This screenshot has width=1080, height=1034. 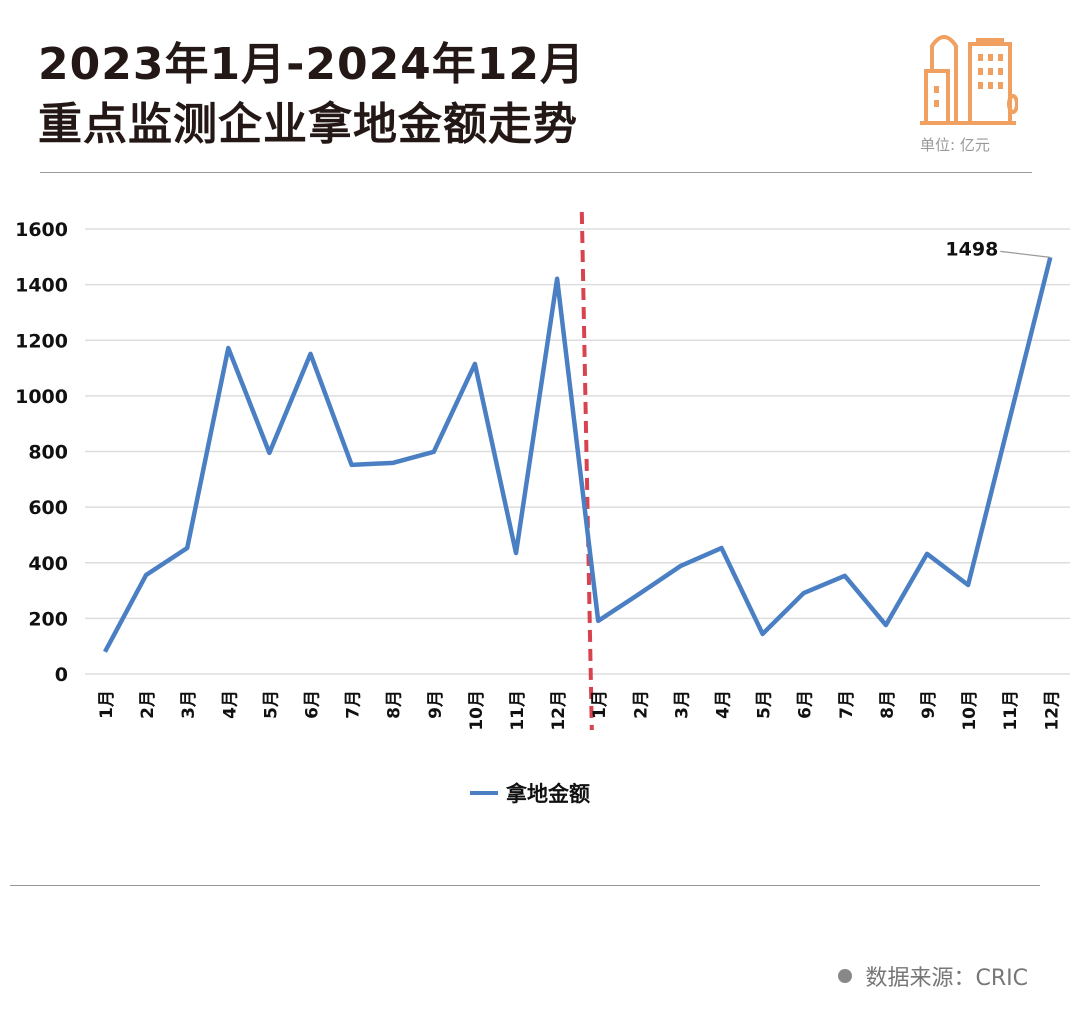 I want to click on y-tick-label: 1400, so click(x=41, y=286).